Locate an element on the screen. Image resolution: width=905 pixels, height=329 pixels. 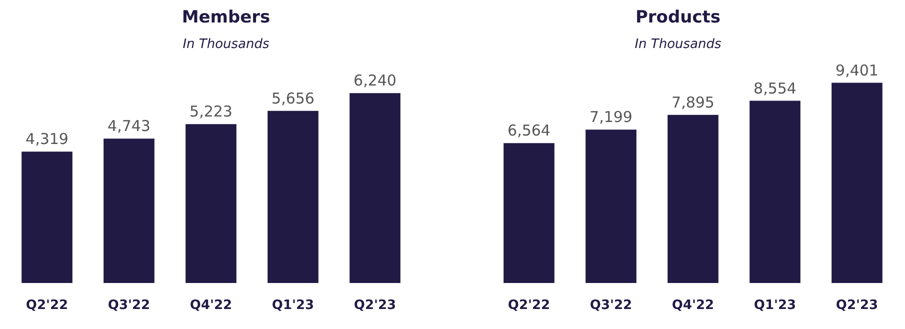
data-label: 9,401 is located at coordinates (857, 70).